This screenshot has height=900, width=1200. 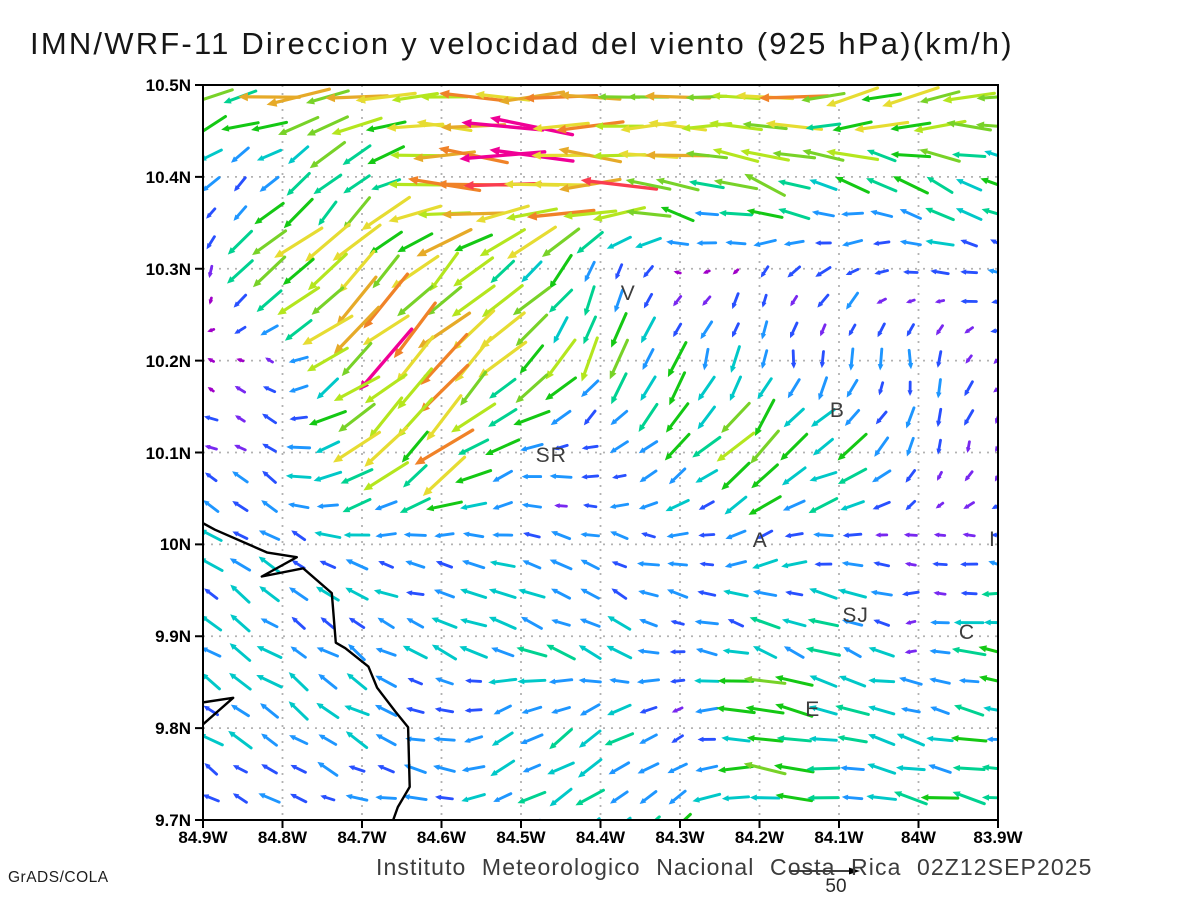 What do you see at coordinates (855, 616) in the screenshot?
I see `station-label-sj: SJ` at bounding box center [855, 616].